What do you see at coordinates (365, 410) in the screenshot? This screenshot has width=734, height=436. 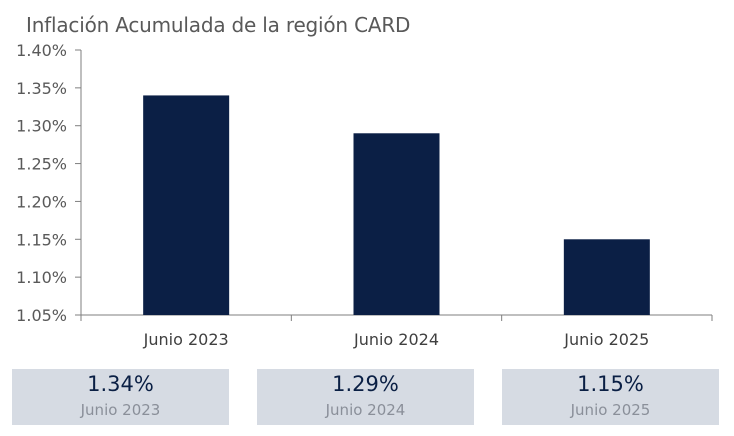 I see `summary-label-2: Junio 2024` at bounding box center [365, 410].